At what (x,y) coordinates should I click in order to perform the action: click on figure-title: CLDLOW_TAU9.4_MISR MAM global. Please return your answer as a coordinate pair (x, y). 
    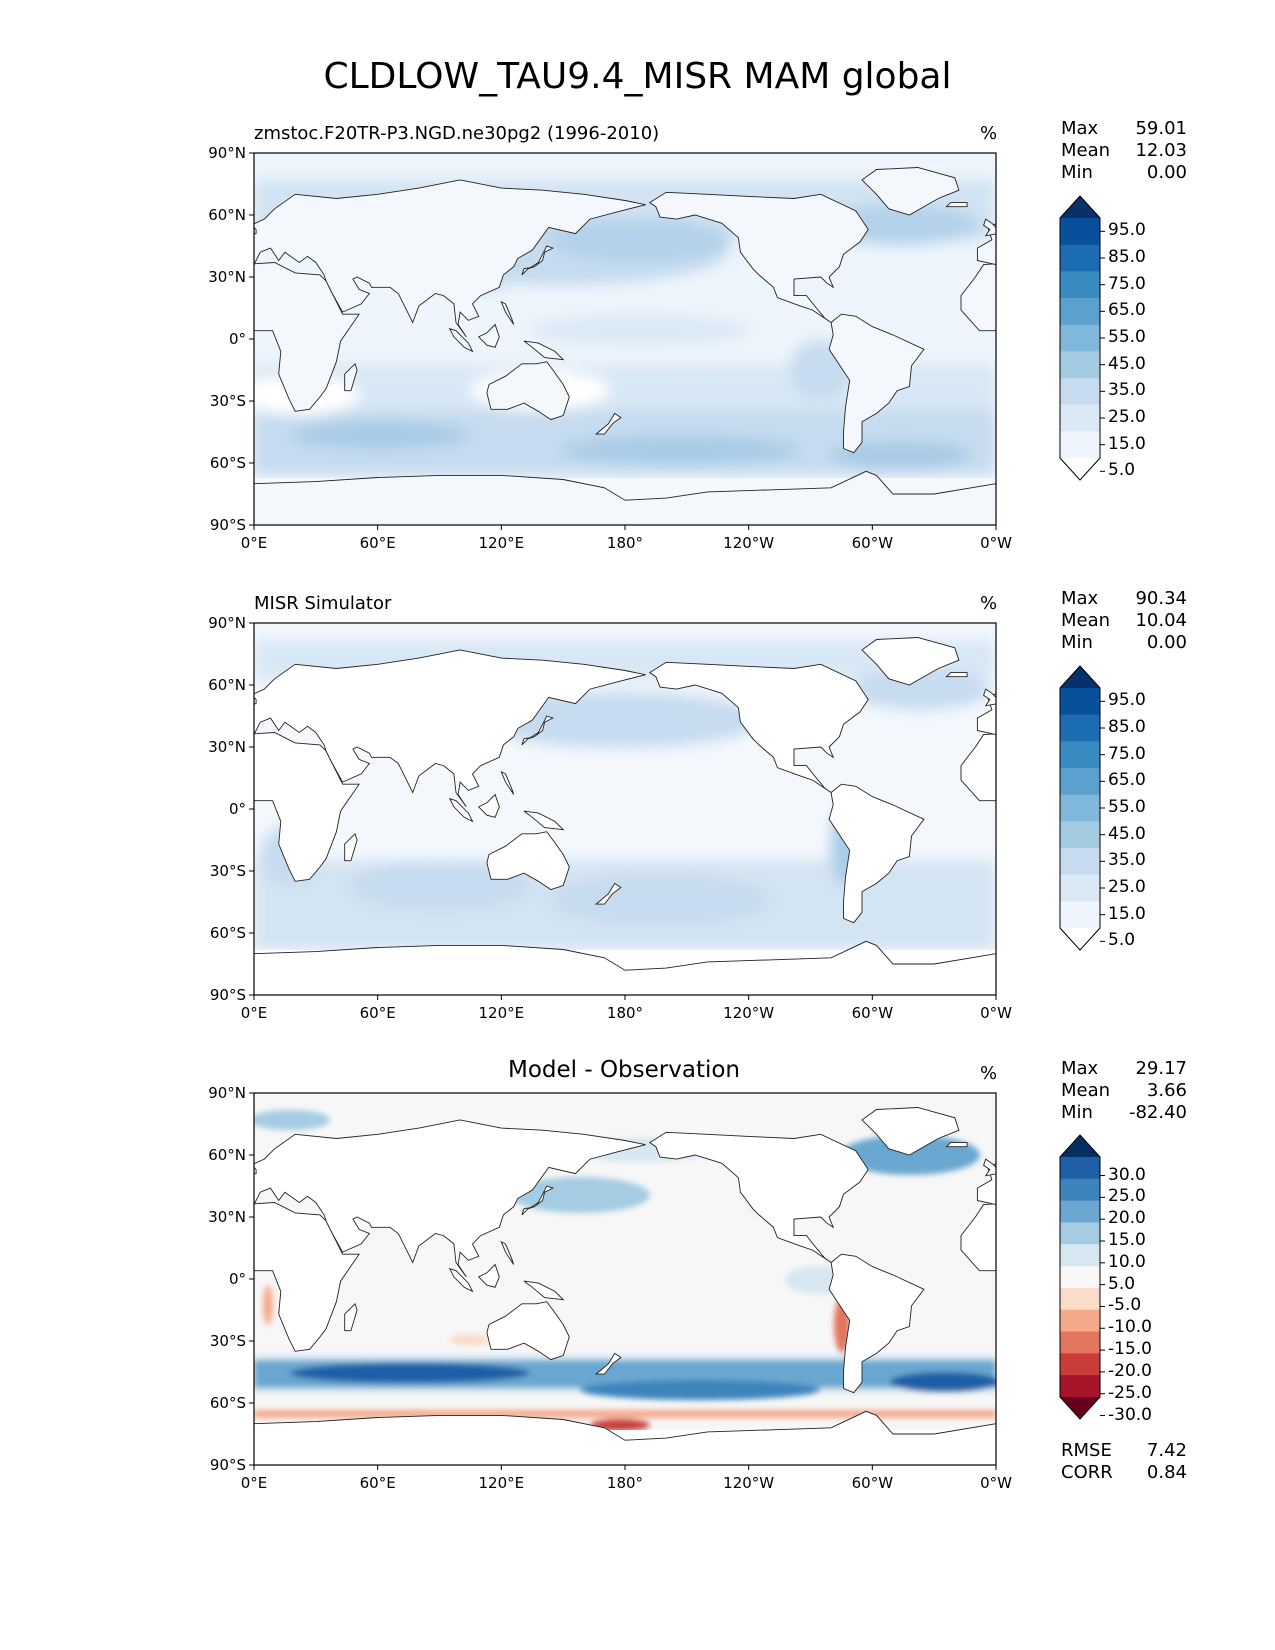
    Looking at the image, I should click on (637, 76).